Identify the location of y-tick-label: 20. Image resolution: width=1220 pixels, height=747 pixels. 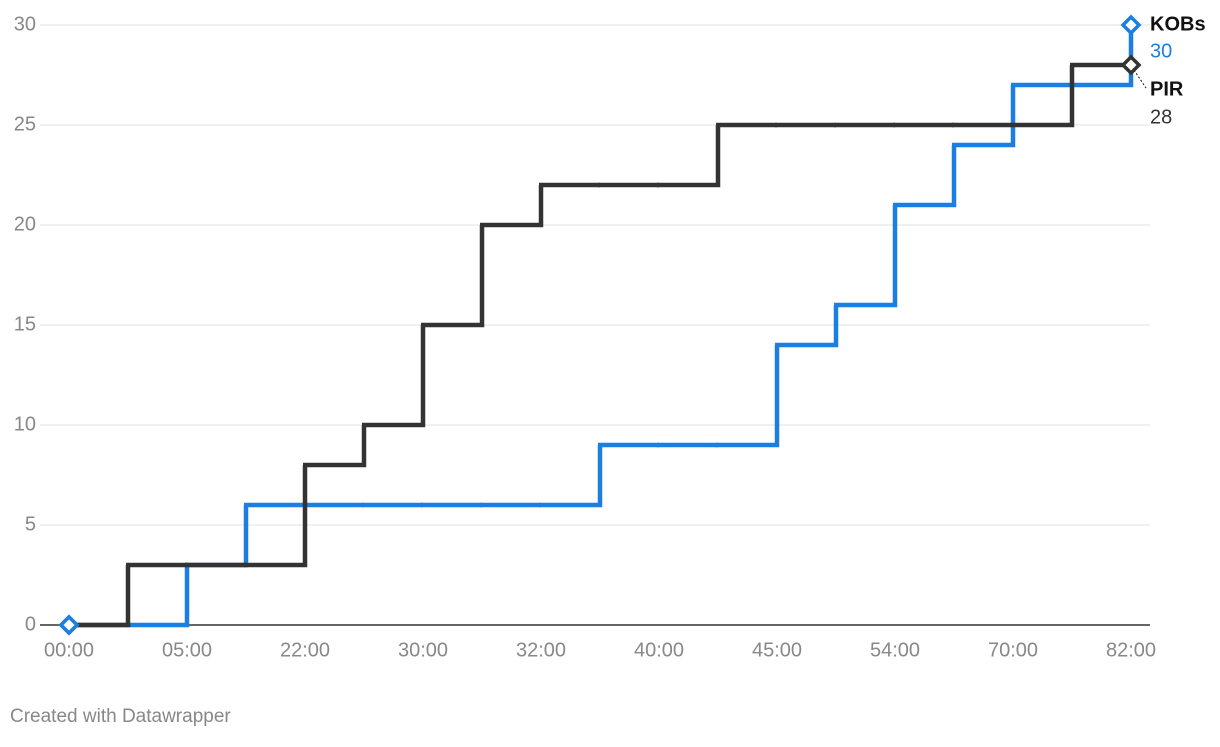
(25, 224).